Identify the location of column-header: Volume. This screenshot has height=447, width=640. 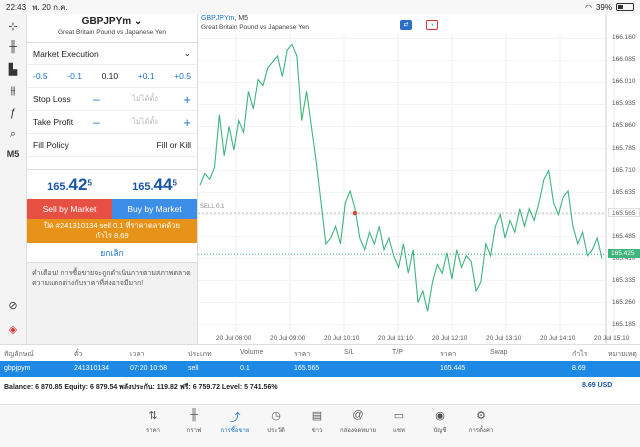
(252, 352).